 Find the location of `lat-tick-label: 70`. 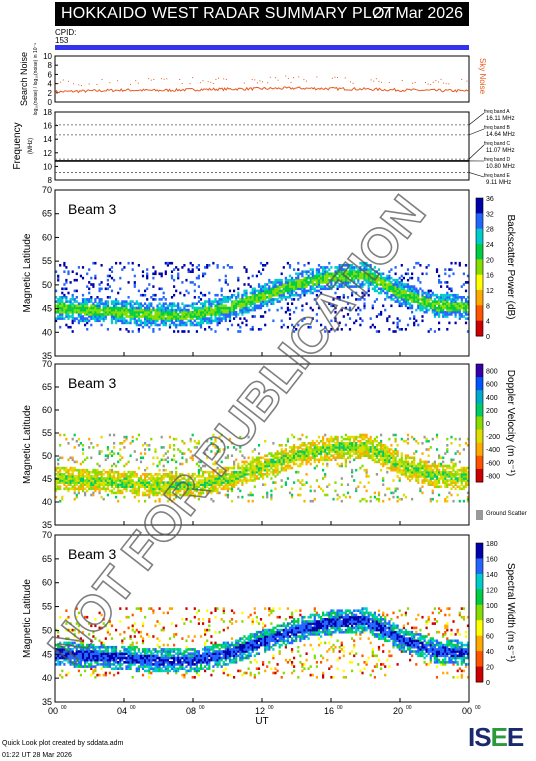

lat-tick-label: 70 is located at coordinates (47, 364).